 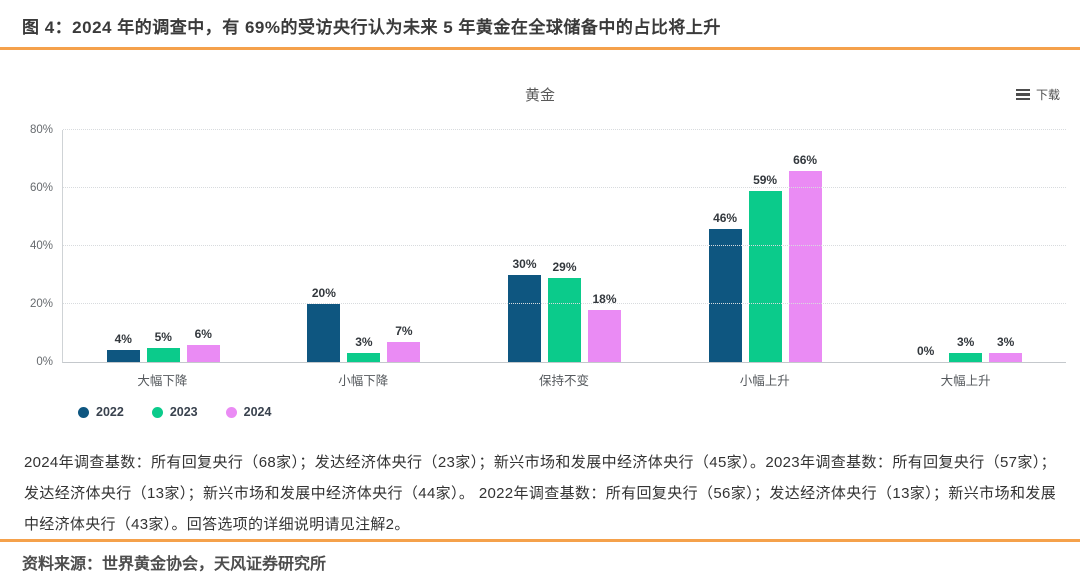 What do you see at coordinates (572, 412) in the screenshot?
I see `chart-legend: 2022 2023 2024` at bounding box center [572, 412].